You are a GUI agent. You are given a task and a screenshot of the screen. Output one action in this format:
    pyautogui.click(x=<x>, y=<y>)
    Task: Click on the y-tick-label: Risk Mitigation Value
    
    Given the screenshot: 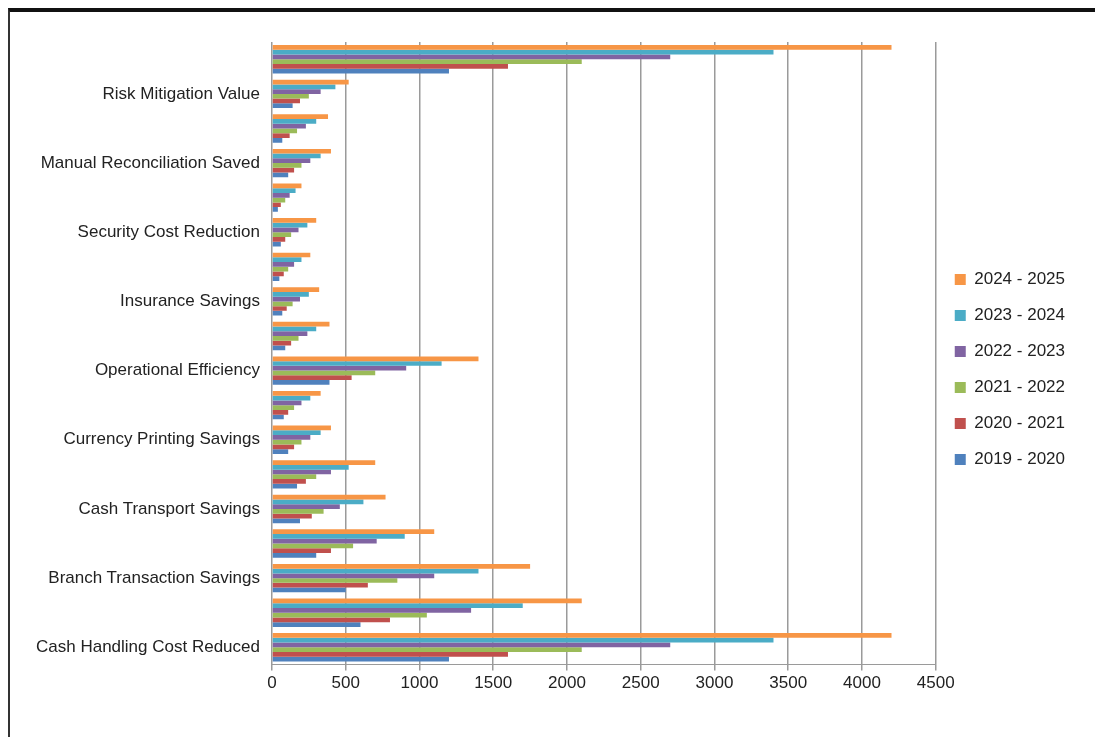 What is the action you would take?
    pyautogui.click(x=181, y=93)
    